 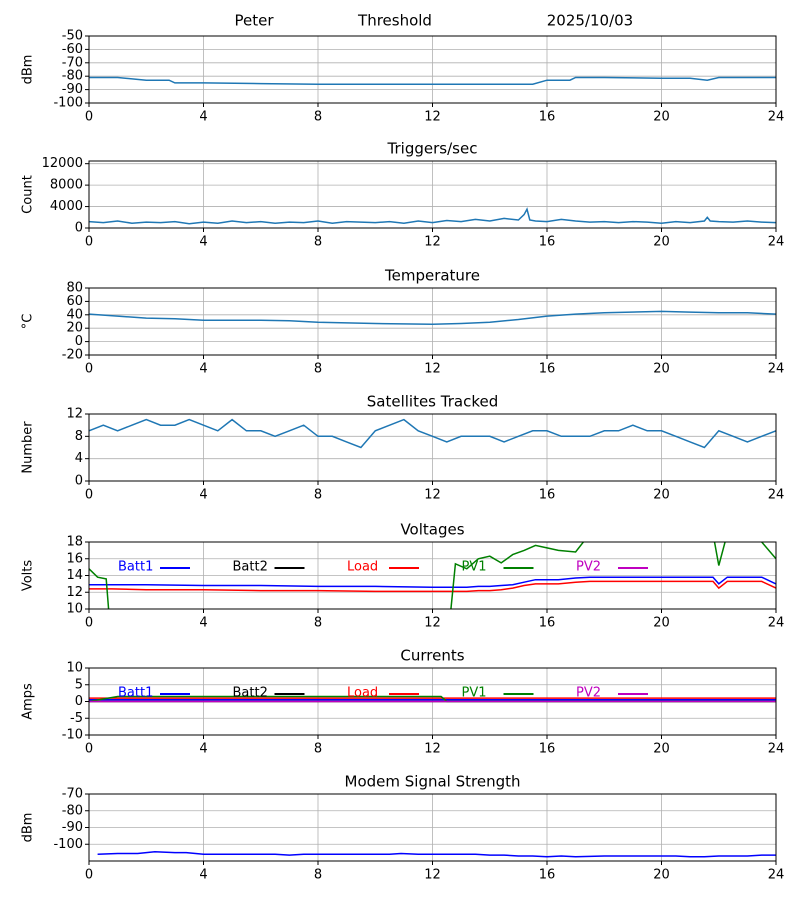 I want to click on legend-label: PV1, so click(x=474, y=567).